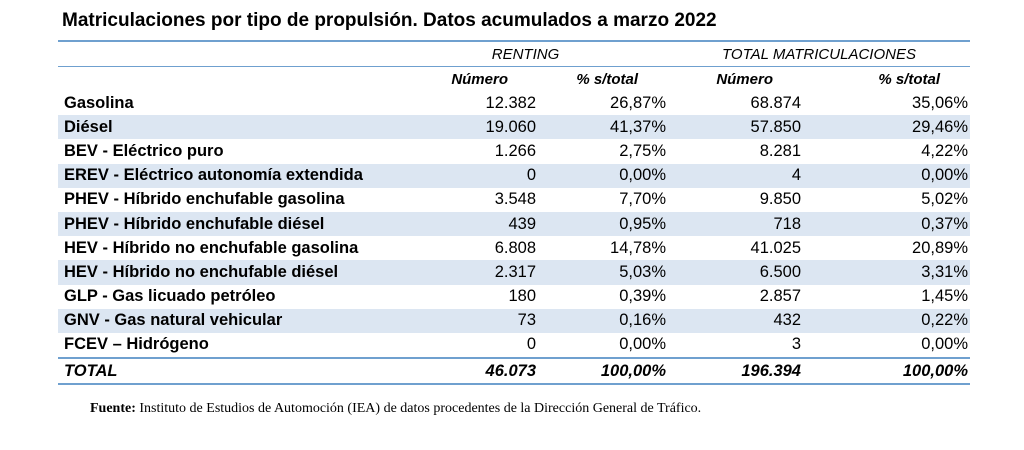 This screenshot has width=1024, height=450. I want to click on total-top-rule, so click(514, 358).